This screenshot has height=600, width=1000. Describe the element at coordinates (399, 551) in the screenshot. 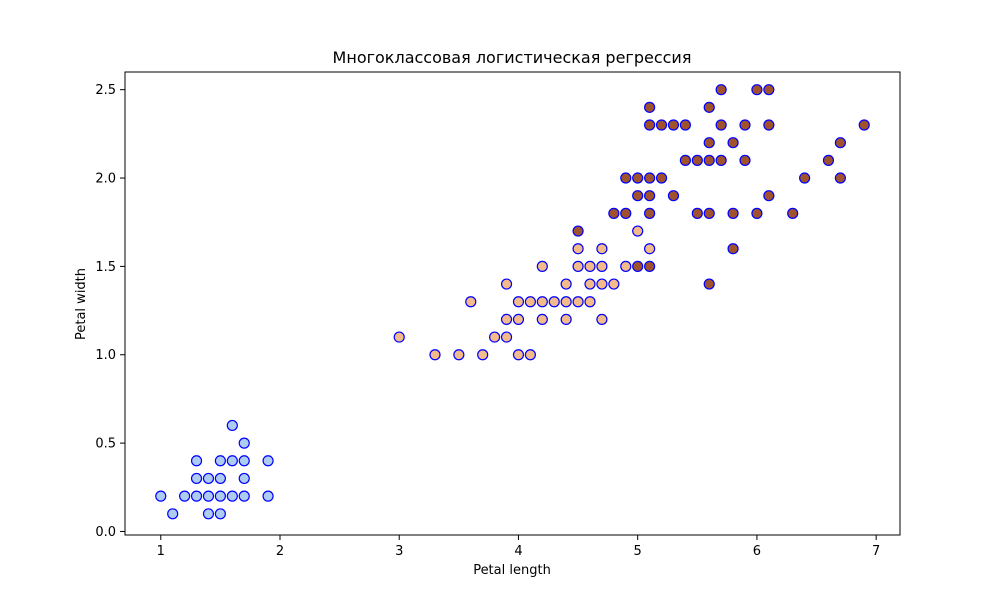

I see `x-tick-label: 3` at that location.